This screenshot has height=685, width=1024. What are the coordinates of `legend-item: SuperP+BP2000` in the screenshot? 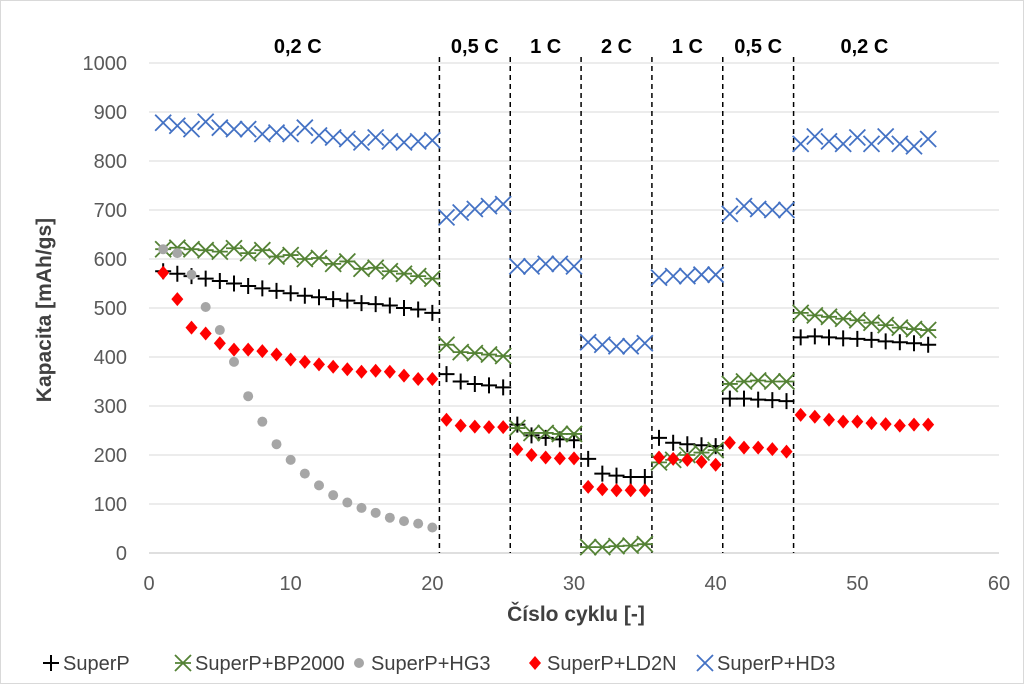 It's located at (259, 664).